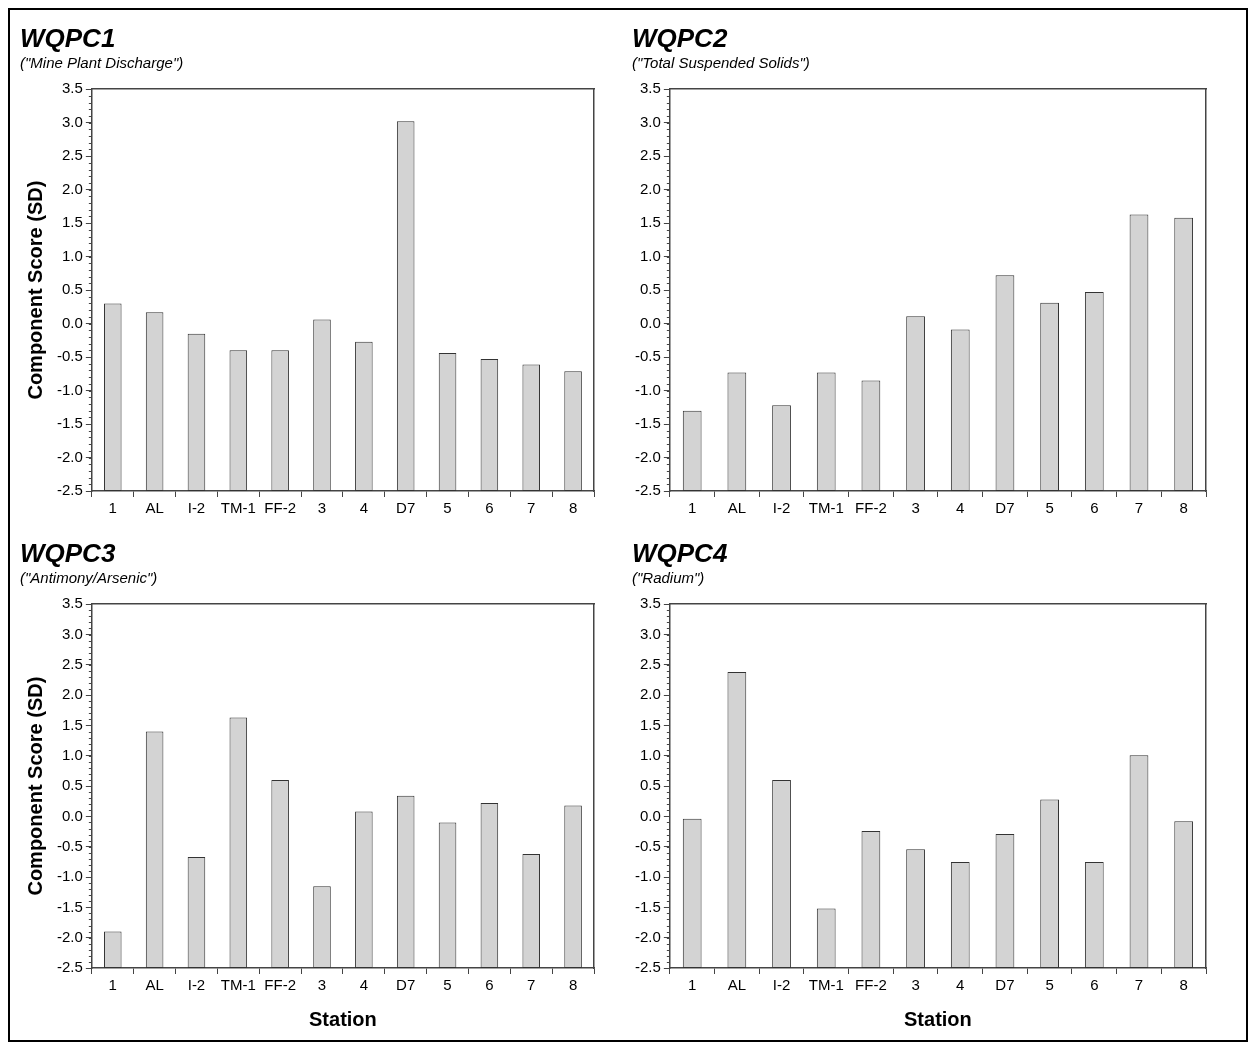 This screenshot has width=1256, height=1059. Describe the element at coordinates (680, 552) in the screenshot. I see `chart-title: WQPC4` at that location.